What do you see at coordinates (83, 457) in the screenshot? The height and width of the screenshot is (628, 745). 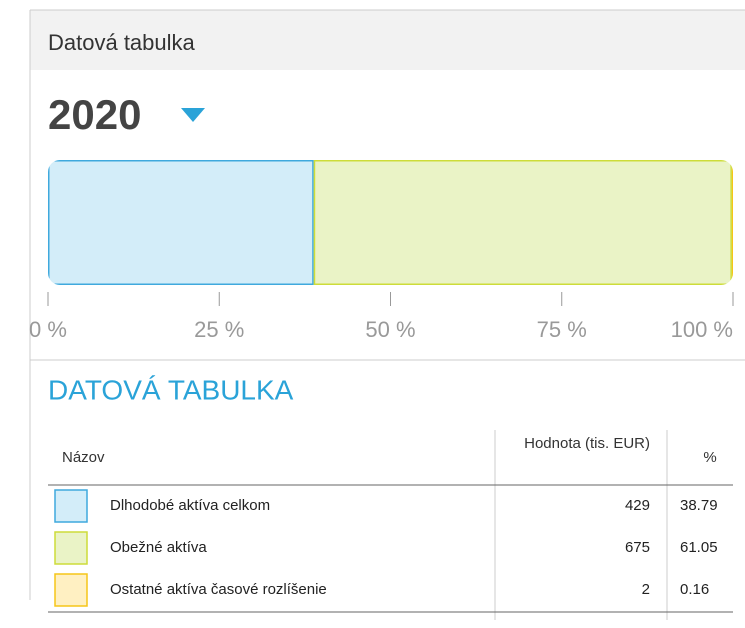 I see `column-header: Názov` at bounding box center [83, 457].